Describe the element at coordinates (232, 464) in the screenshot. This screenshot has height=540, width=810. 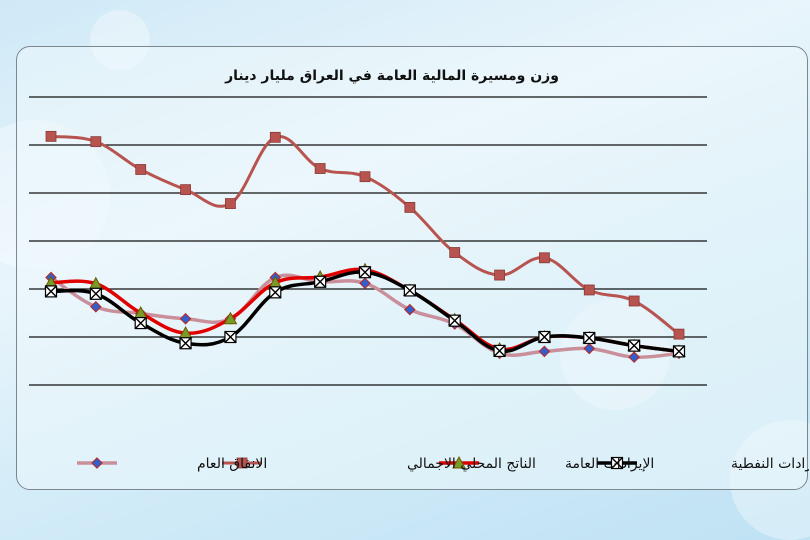
I see `legend-label: الانفاق العام` at that location.